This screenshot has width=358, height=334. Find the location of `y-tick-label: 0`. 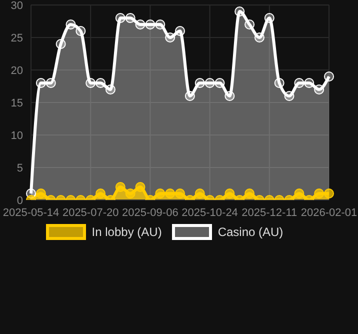

y-tick-label: 0 is located at coordinates (19, 200).